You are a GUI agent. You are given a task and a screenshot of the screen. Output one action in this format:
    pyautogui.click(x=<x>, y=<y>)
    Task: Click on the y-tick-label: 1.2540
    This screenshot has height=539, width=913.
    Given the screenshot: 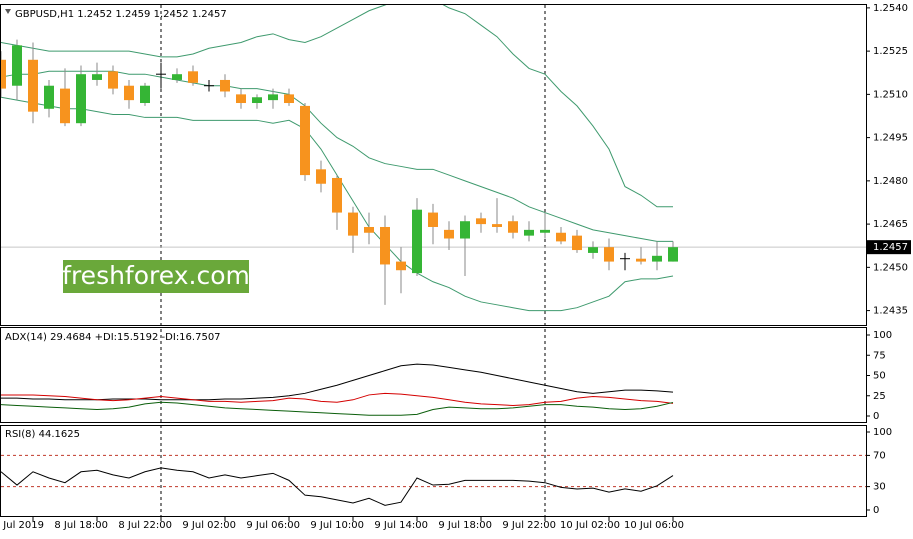 What is the action you would take?
    pyautogui.click(x=890, y=8)
    